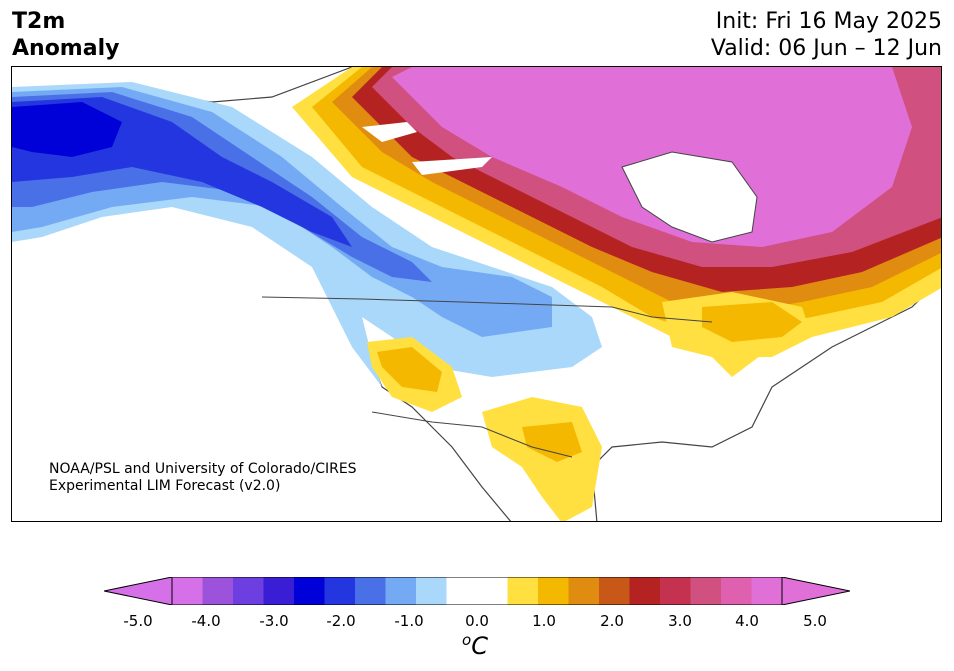  I want to click on credit-line-2: Experimental LIM Forecast (v2.0), so click(165, 486).